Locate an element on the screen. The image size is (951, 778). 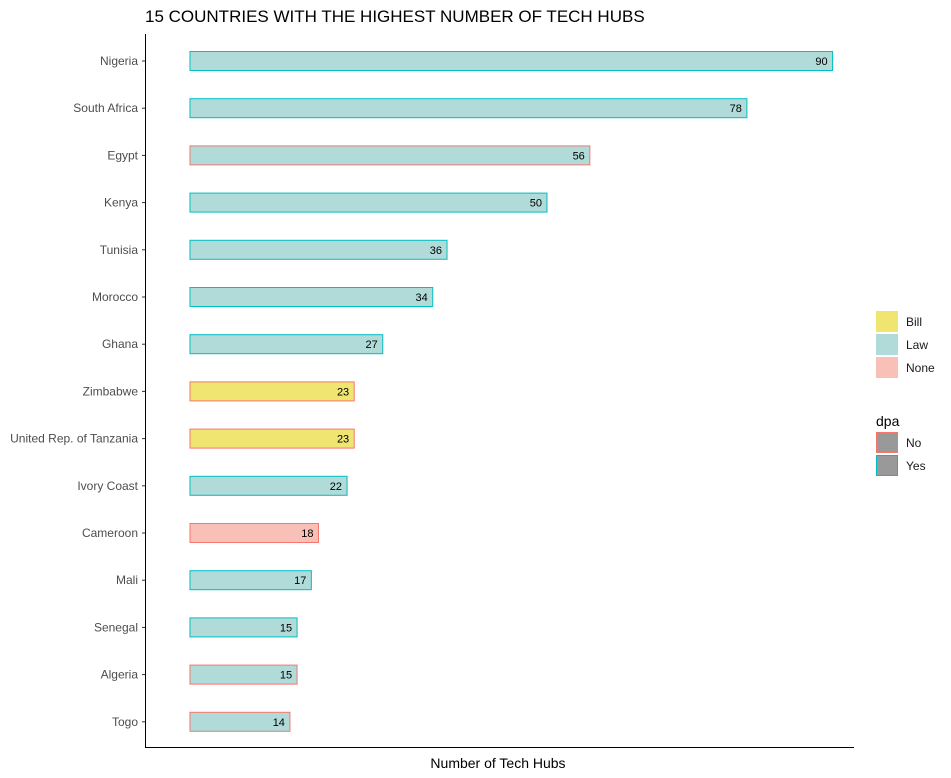
data-label: 50 is located at coordinates (536, 204).